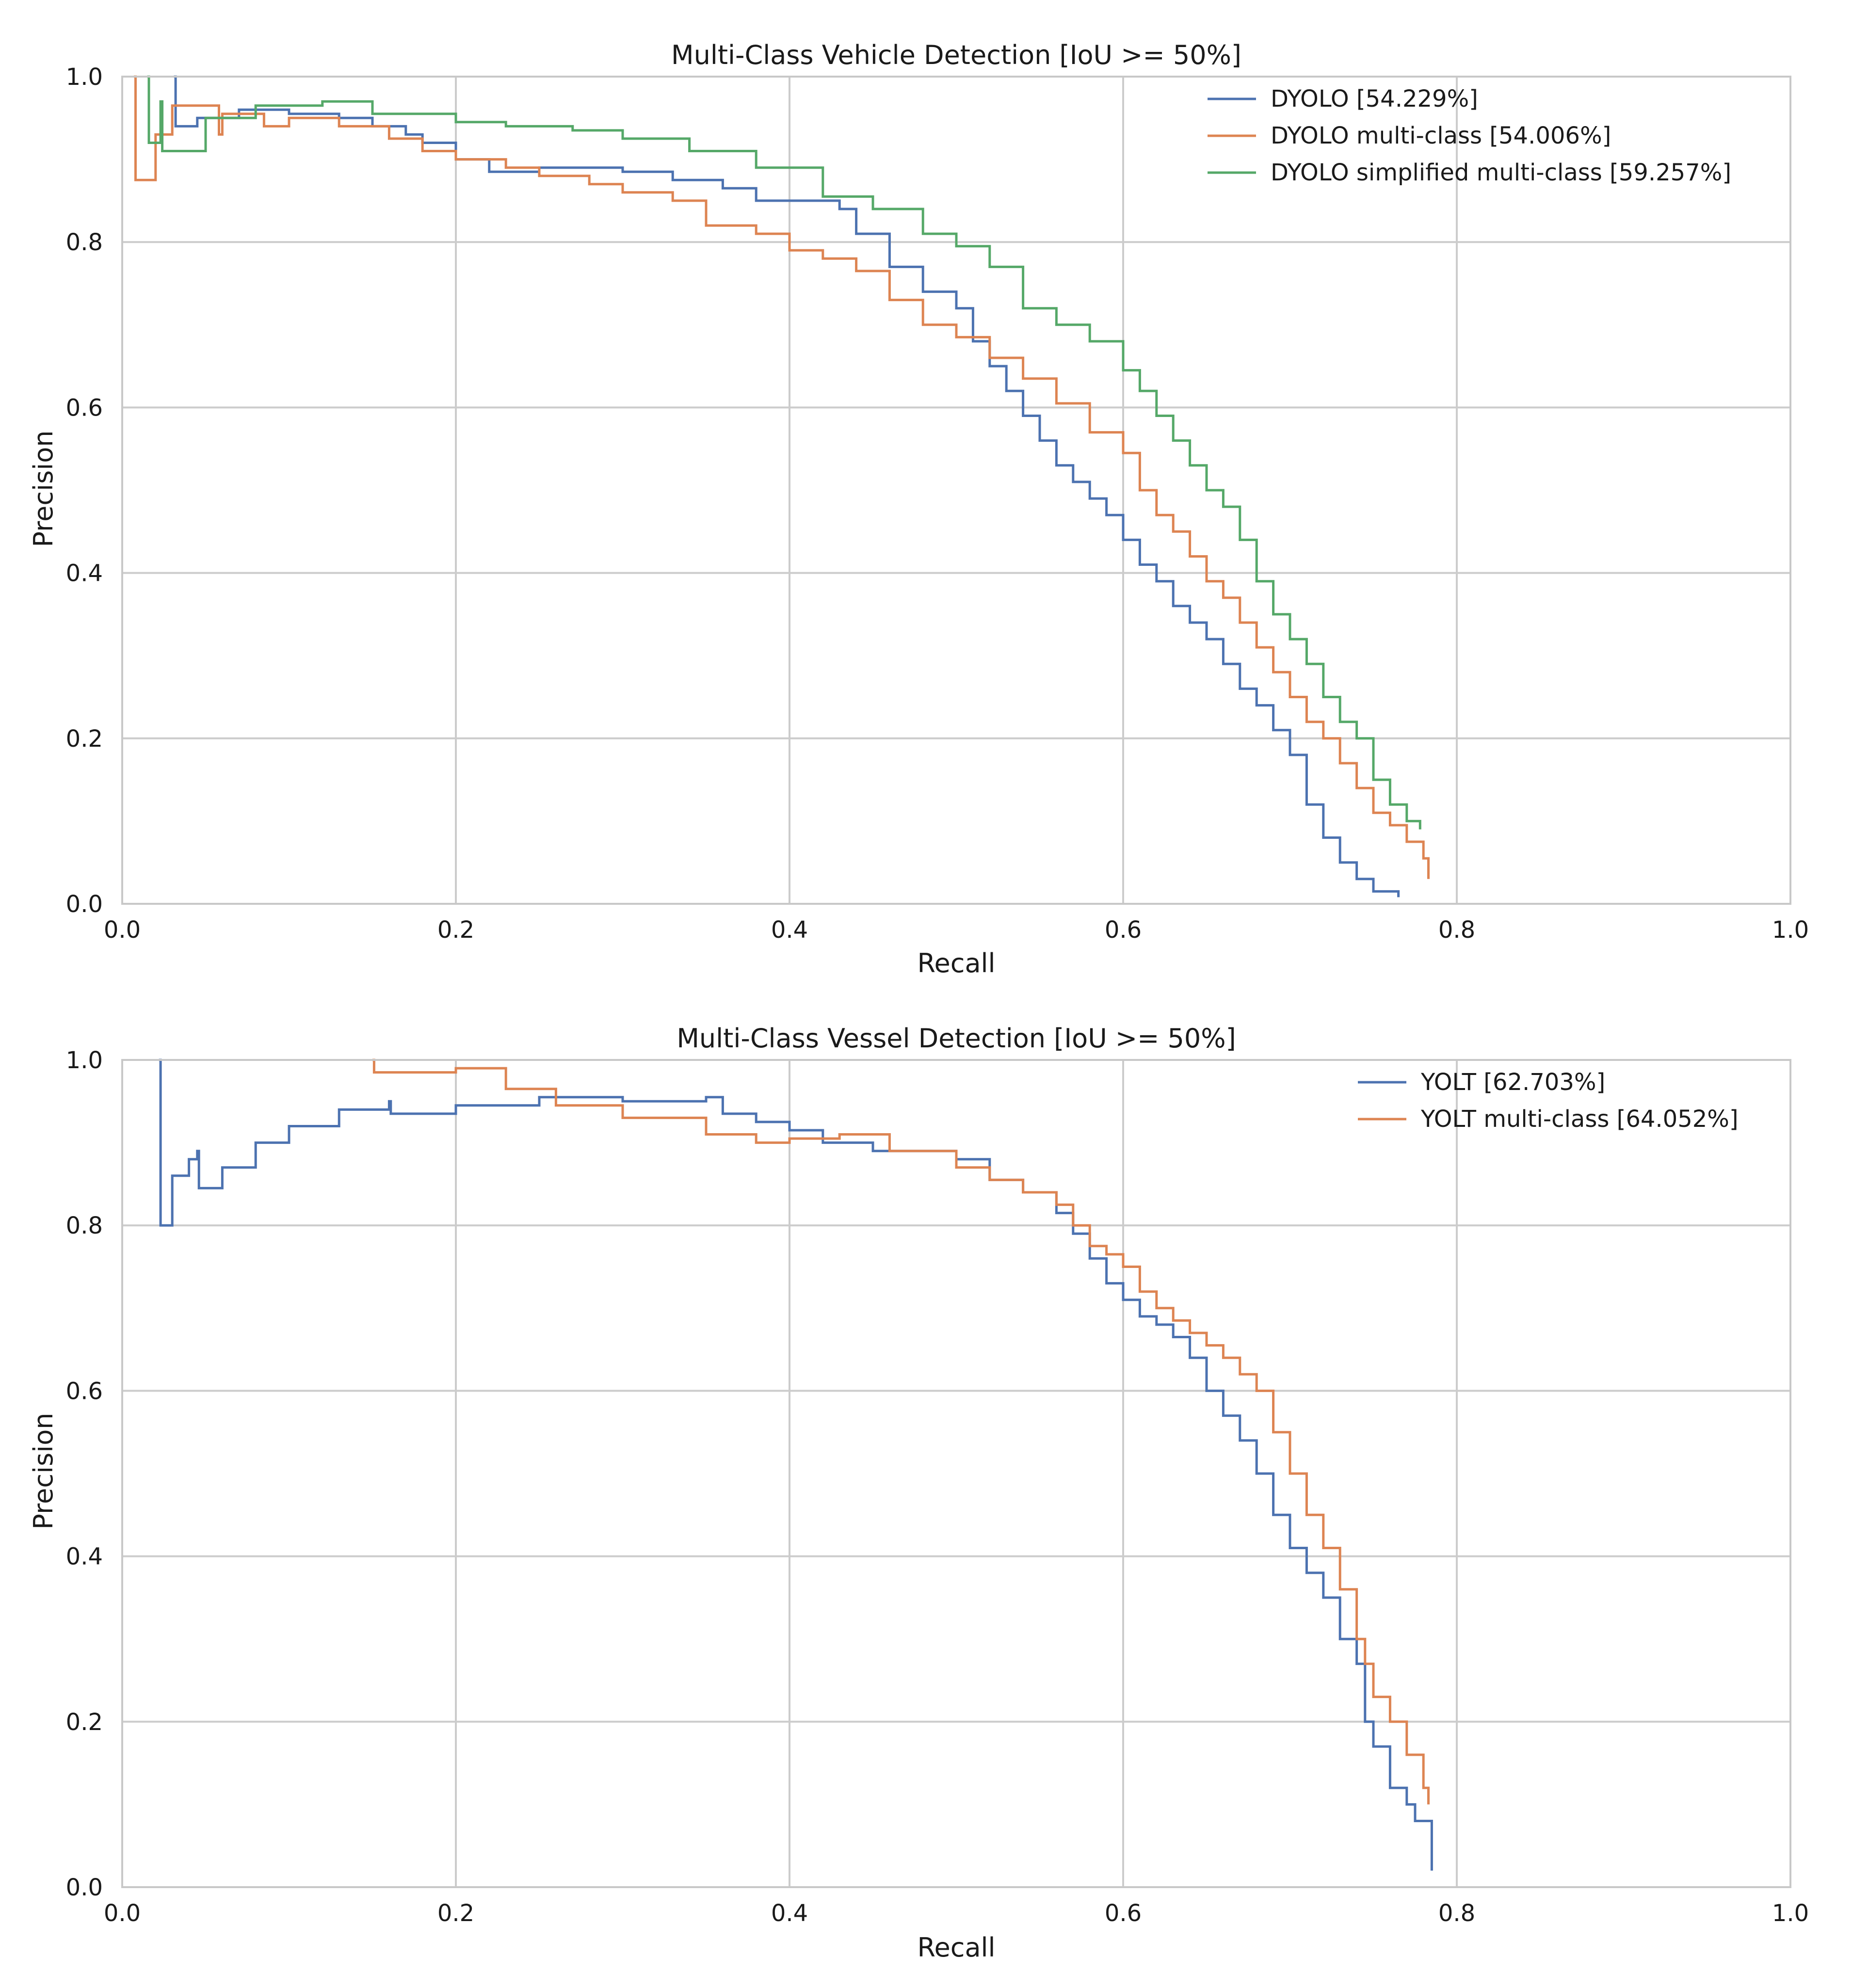  Describe the element at coordinates (1512, 1082) in the screenshot. I see `legend-label: YOLT [62.703%]` at that location.